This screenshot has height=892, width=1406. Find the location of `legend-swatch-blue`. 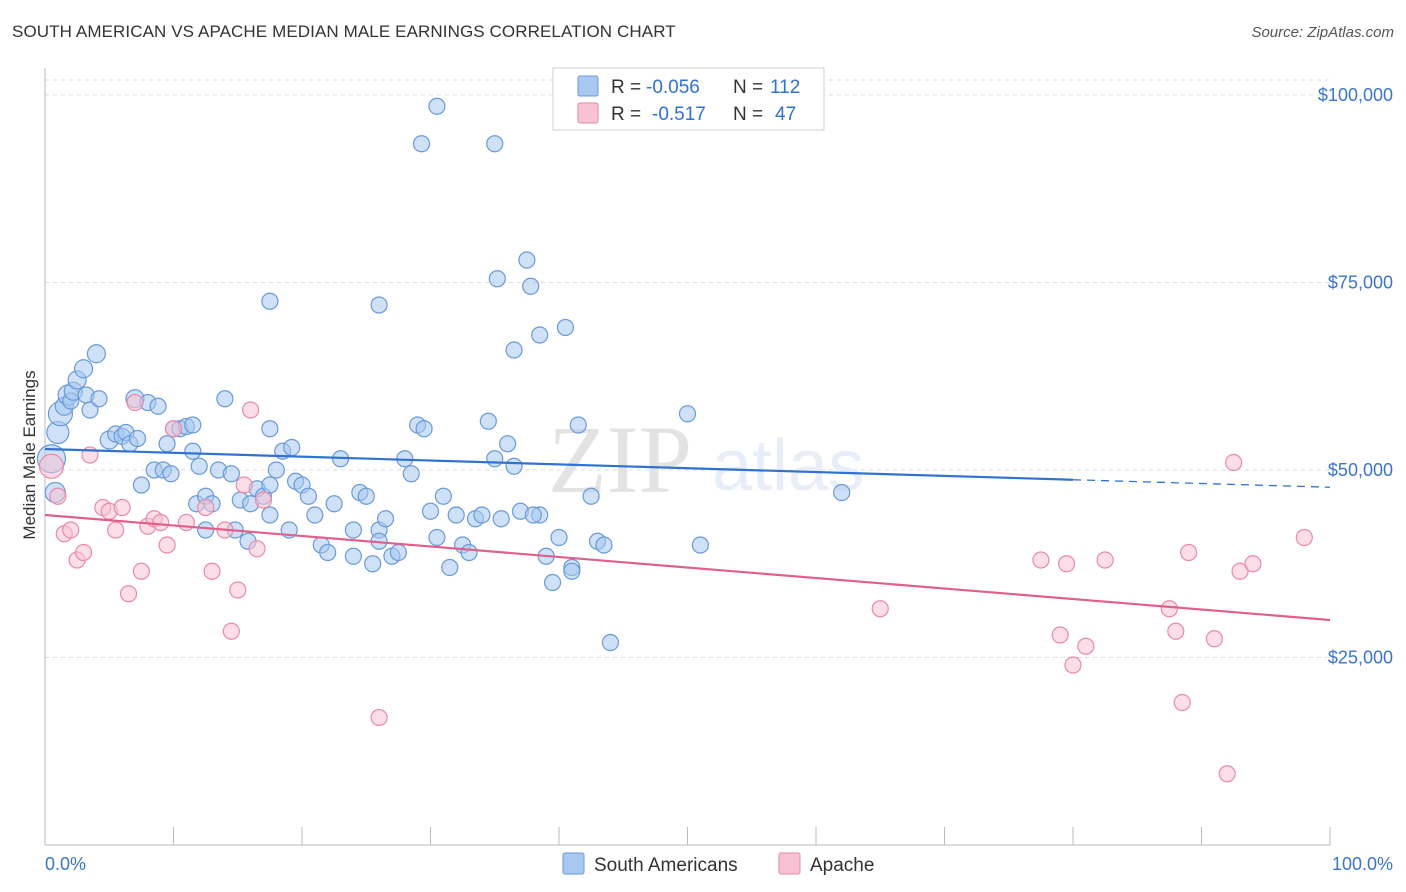

legend-swatch-blue is located at coordinates (588, 86).